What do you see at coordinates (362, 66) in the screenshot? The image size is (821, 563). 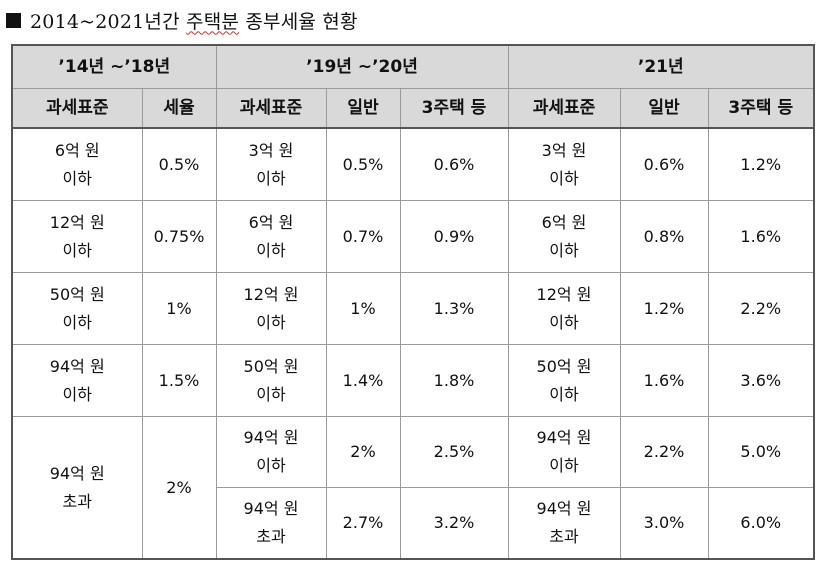 I see `period-2019-2020: ’19년 ~’20년` at bounding box center [362, 66].